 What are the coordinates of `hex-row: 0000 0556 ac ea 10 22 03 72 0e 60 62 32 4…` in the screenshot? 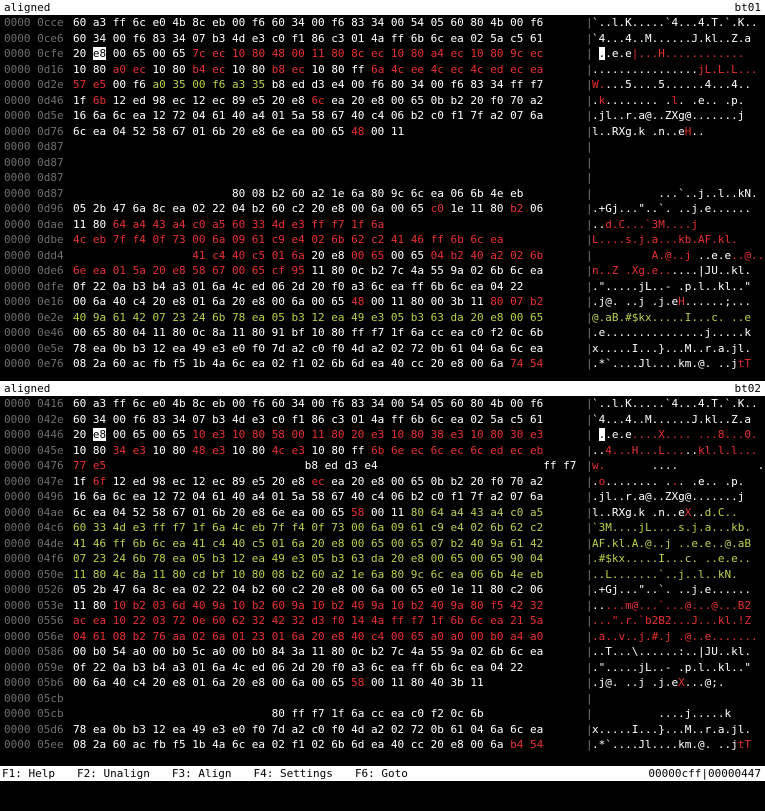 It's located at (382, 621).